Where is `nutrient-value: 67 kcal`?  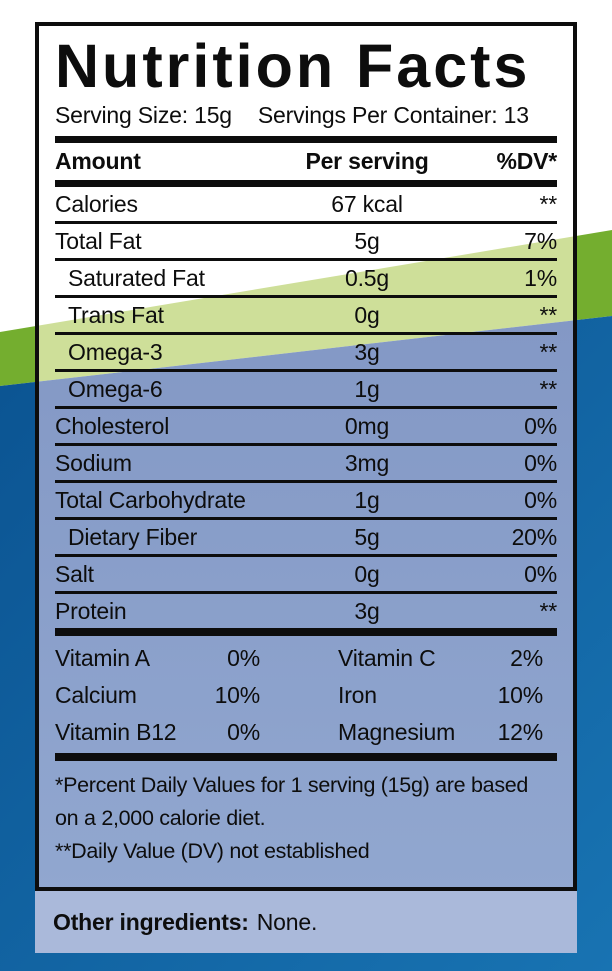 nutrient-value: 67 kcal is located at coordinates (367, 203).